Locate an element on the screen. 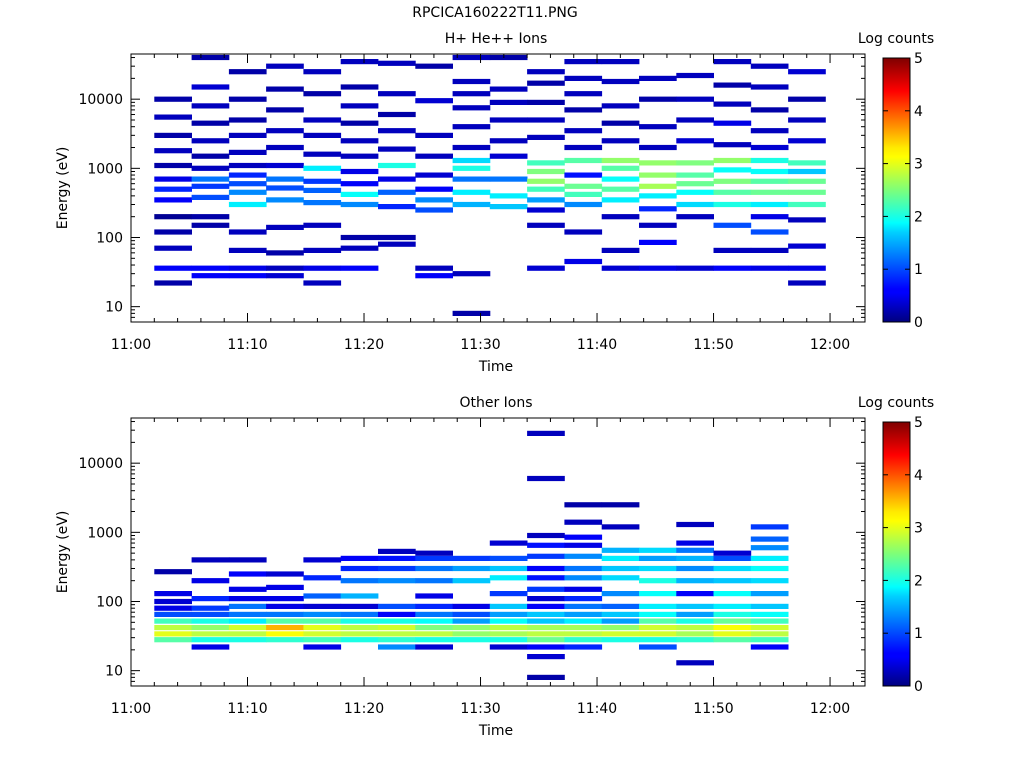 Image resolution: width=1024 pixels, height=768 pixels. colorbar-tick-label: 1 is located at coordinates (918, 634).